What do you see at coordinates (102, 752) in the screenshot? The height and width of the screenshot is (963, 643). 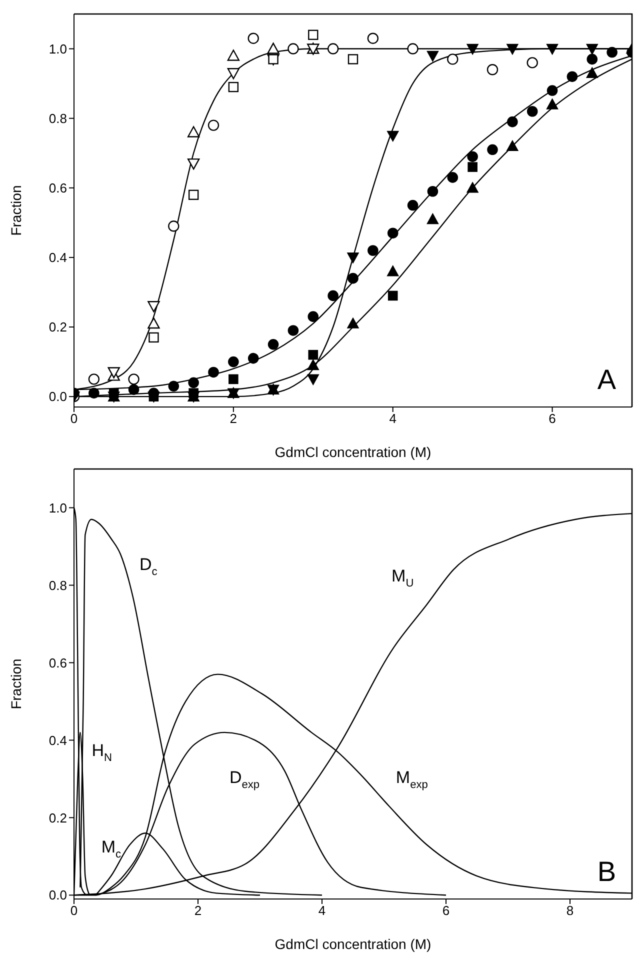 I see `annotation: H$_{N}$` at bounding box center [102, 752].